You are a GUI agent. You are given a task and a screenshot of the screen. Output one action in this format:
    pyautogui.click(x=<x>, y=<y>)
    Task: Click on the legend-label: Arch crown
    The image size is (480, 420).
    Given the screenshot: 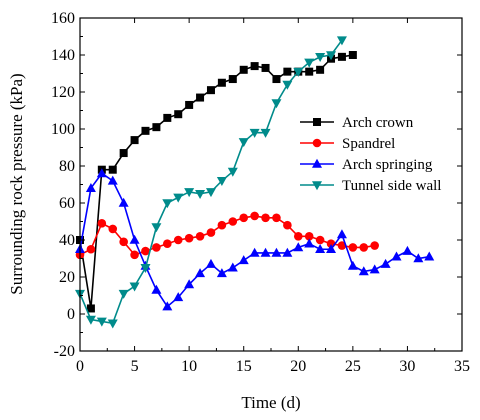 What is the action you would take?
    pyautogui.click(x=378, y=123)
    